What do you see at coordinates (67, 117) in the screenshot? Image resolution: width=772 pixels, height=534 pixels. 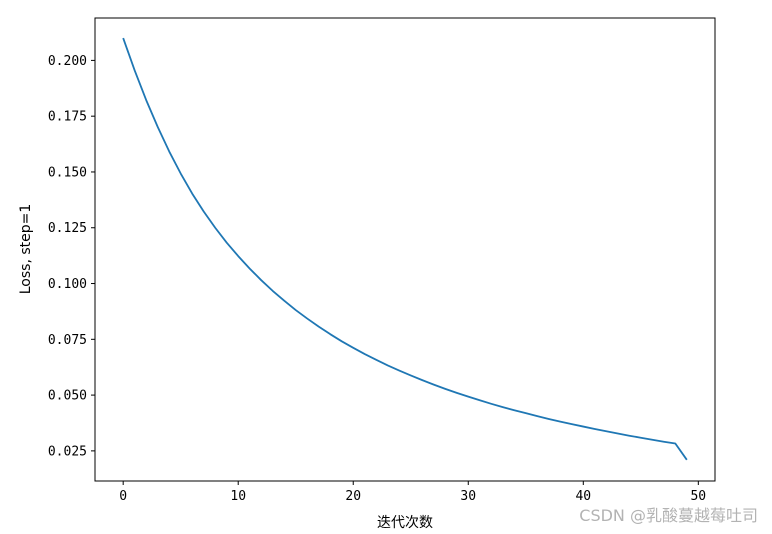 I see `y-tick-label: 0.175` at bounding box center [67, 117].